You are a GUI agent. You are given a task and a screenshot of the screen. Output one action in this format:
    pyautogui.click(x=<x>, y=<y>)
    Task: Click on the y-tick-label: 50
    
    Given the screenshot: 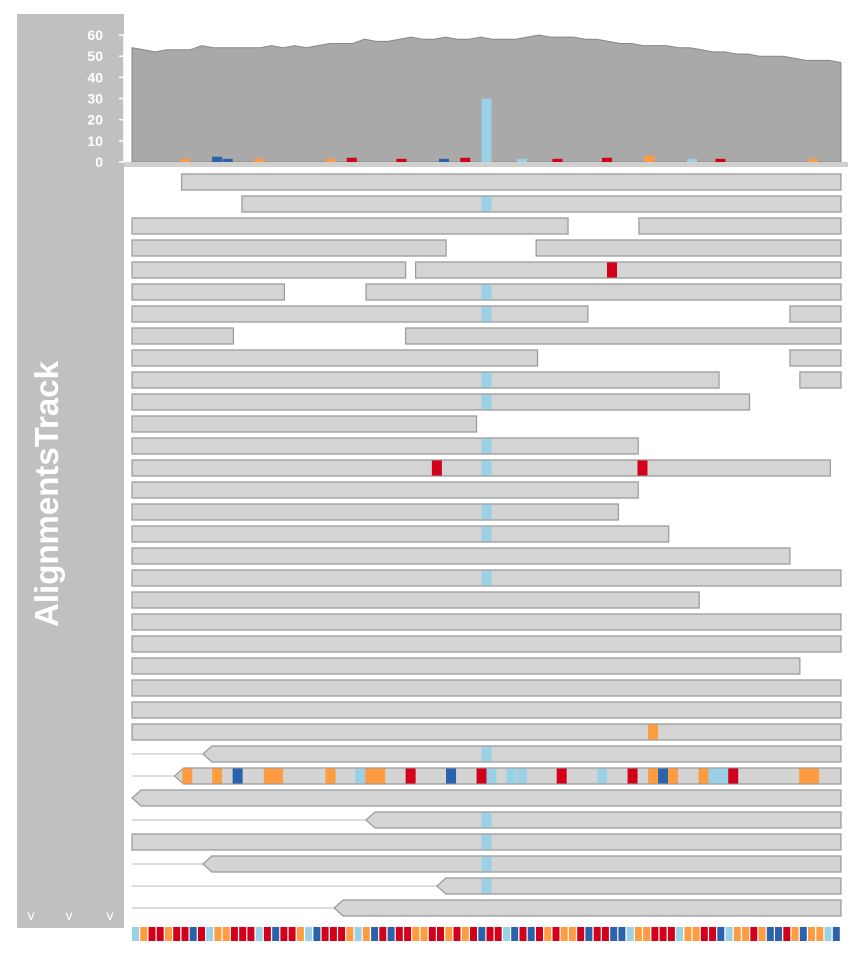 What is the action you would take?
    pyautogui.click(x=95, y=56)
    